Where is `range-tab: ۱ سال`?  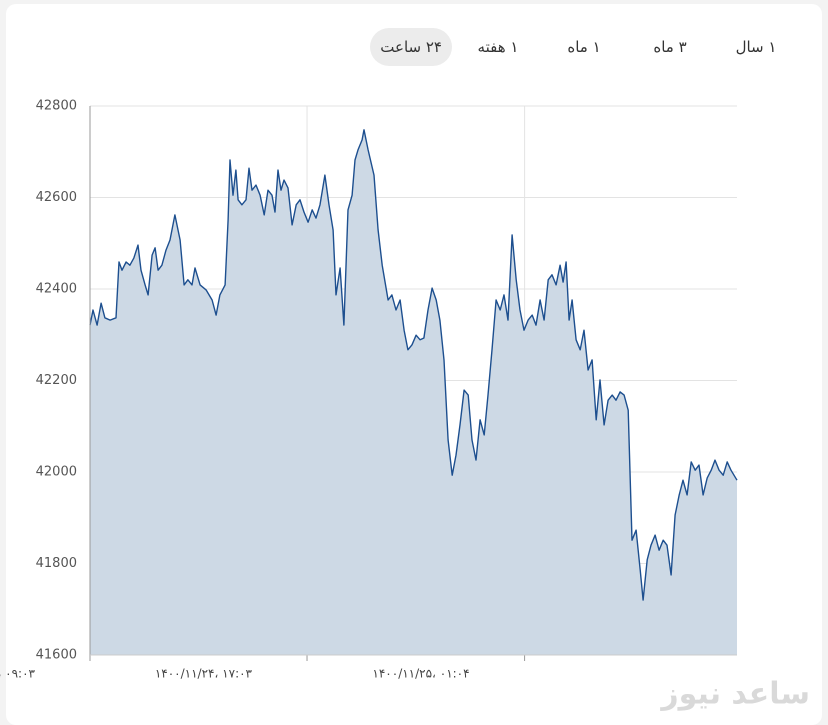
range-tab: ۱ سال is located at coordinates (756, 47).